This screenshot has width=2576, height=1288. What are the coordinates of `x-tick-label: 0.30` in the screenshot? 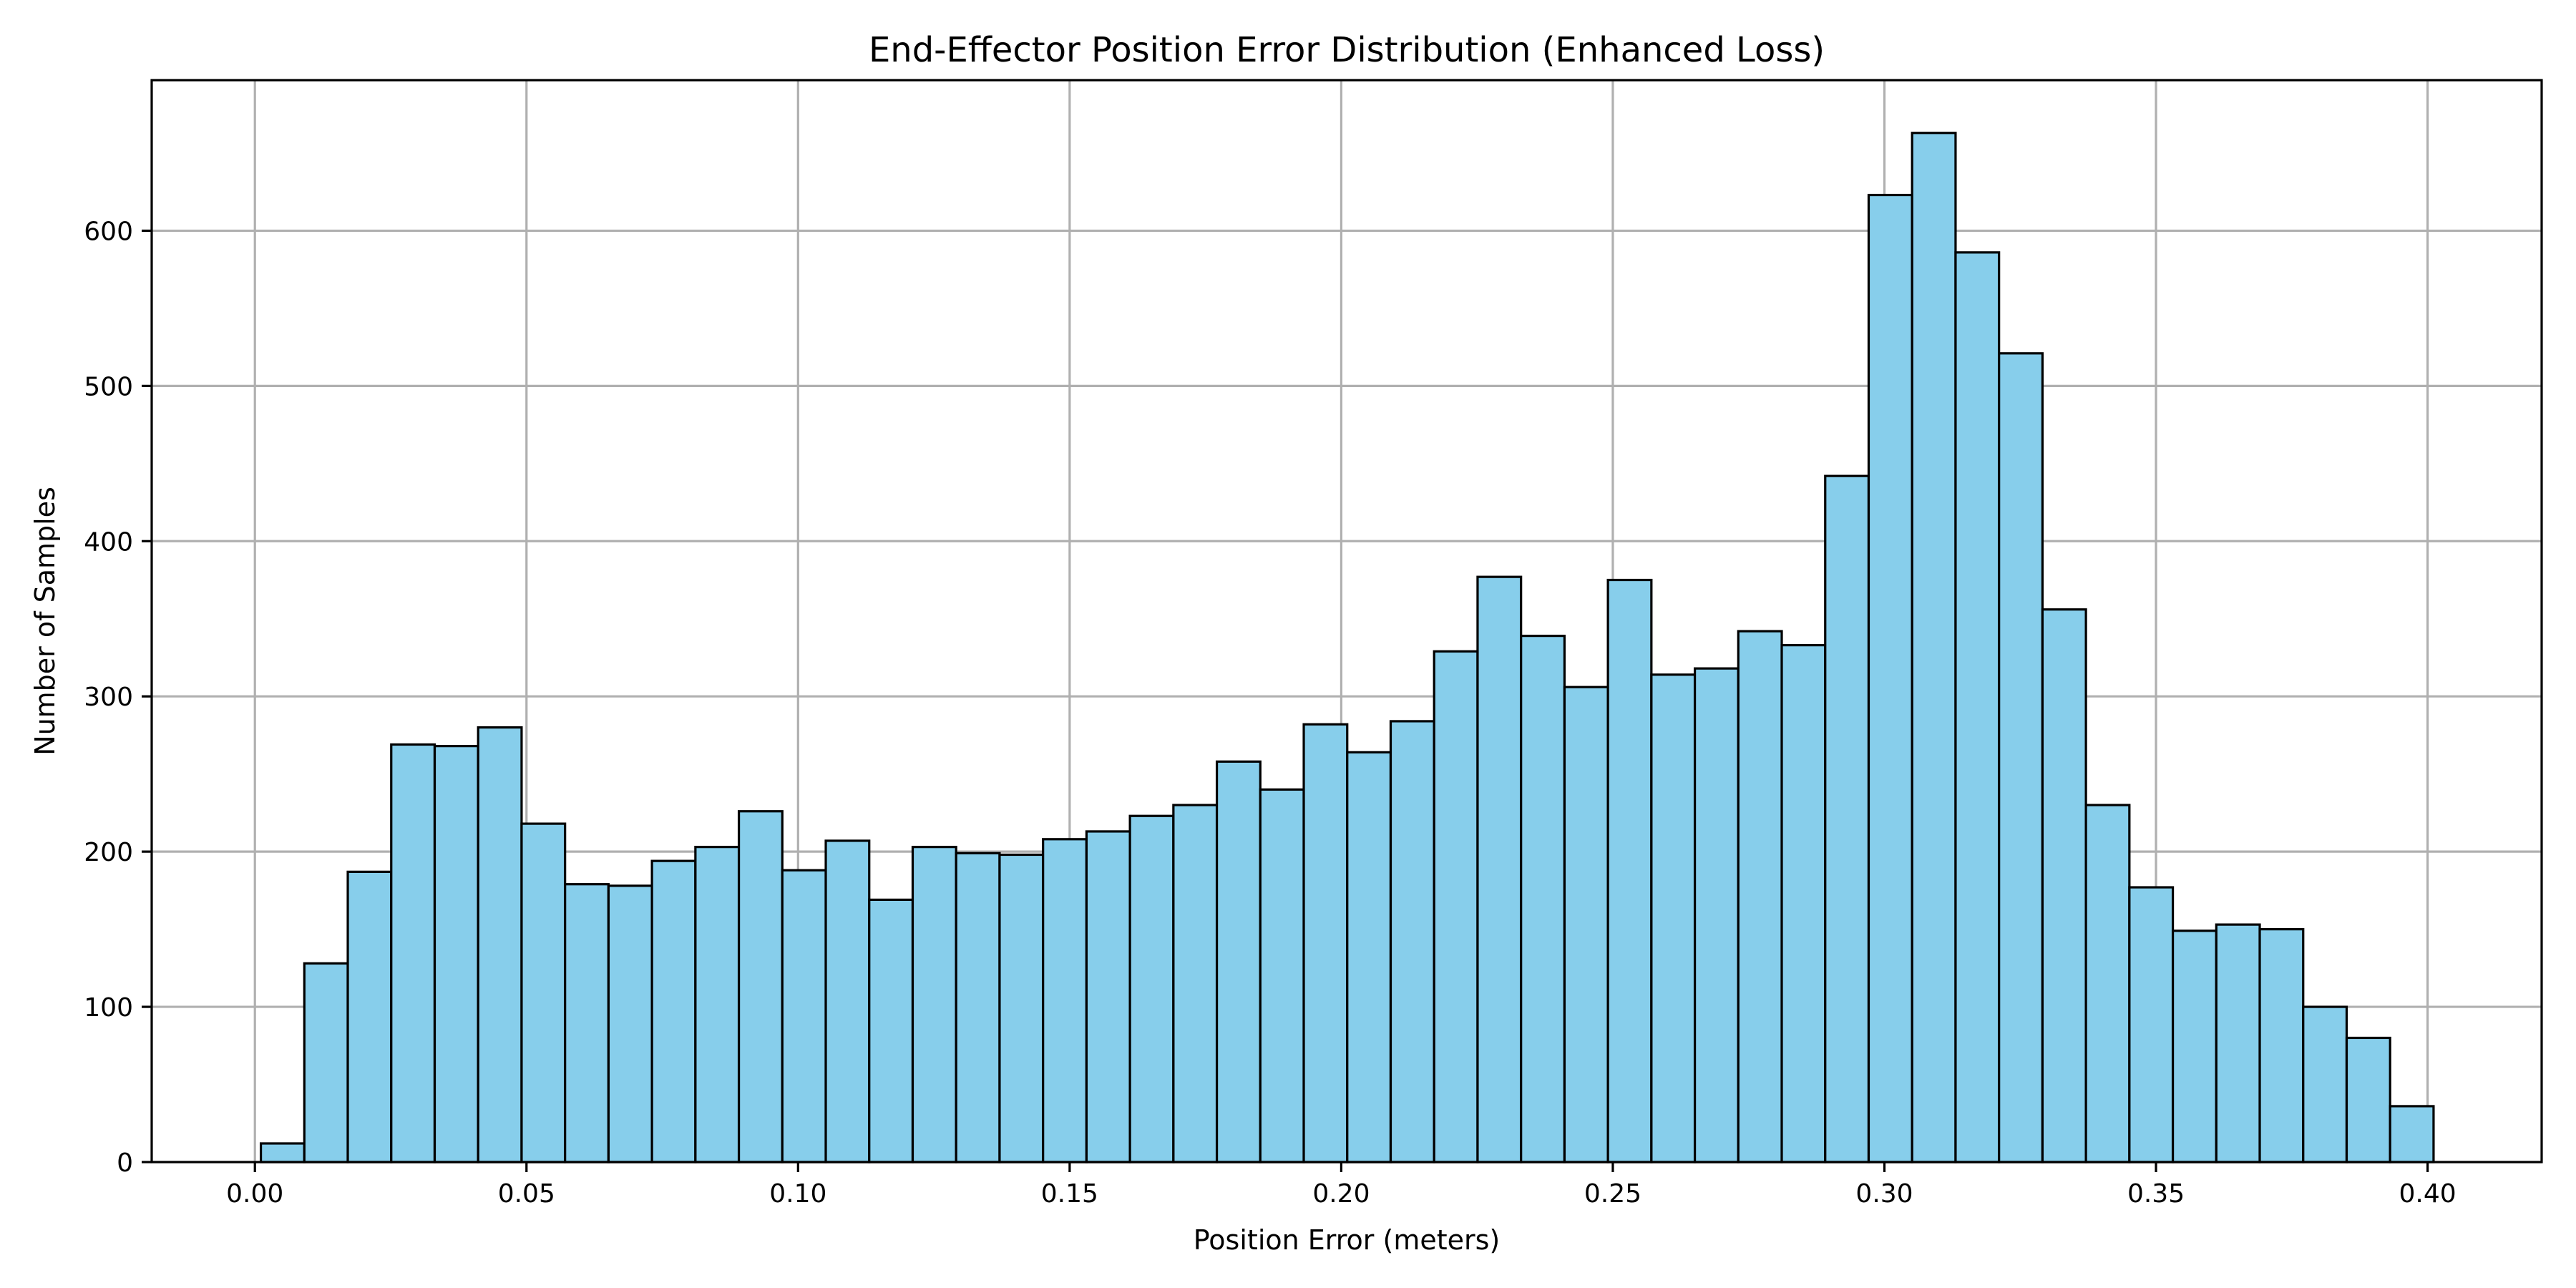 It's located at (1884, 1194).